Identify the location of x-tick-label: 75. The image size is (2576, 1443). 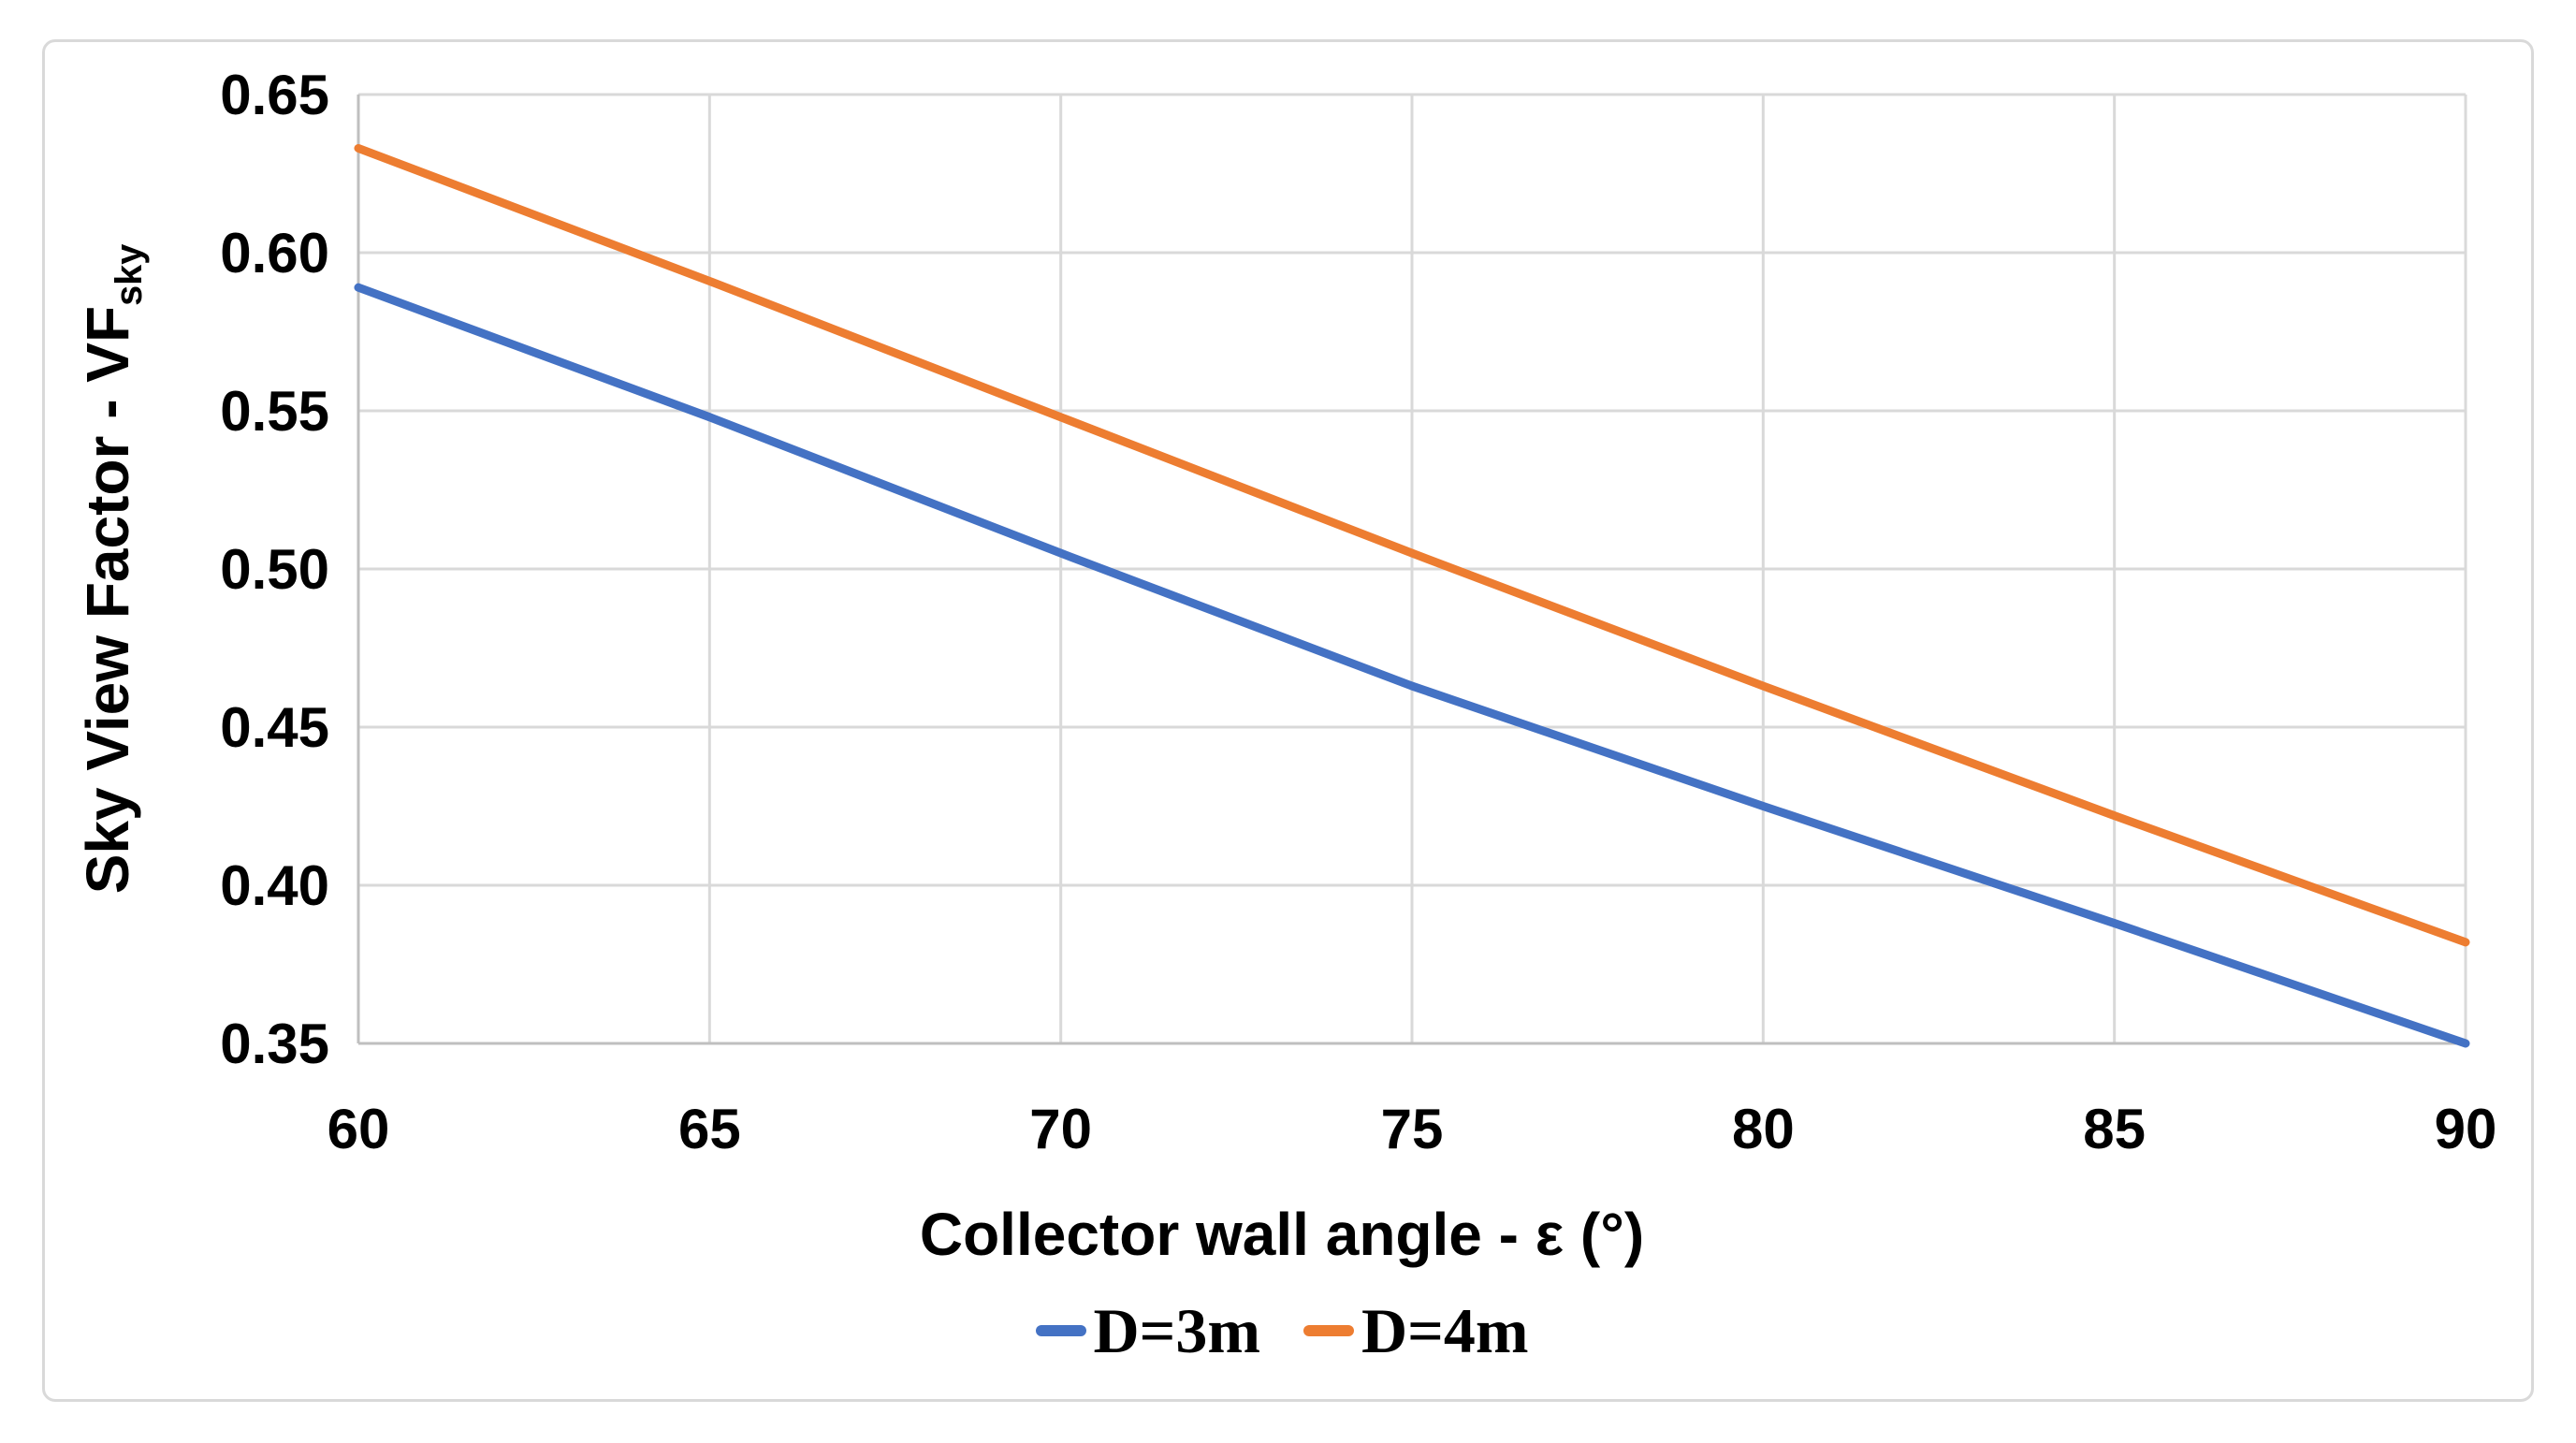
(1412, 1129).